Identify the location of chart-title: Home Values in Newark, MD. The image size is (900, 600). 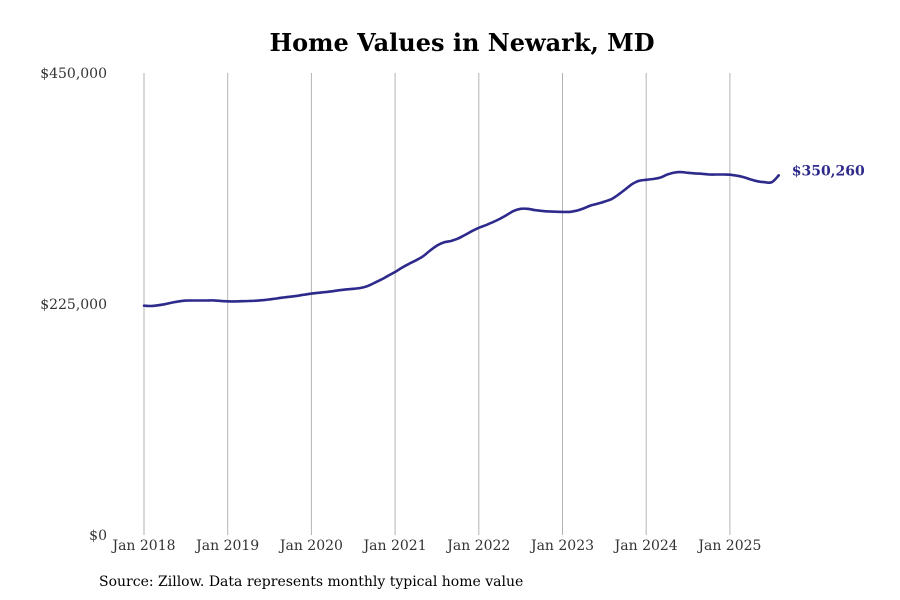
(462, 42).